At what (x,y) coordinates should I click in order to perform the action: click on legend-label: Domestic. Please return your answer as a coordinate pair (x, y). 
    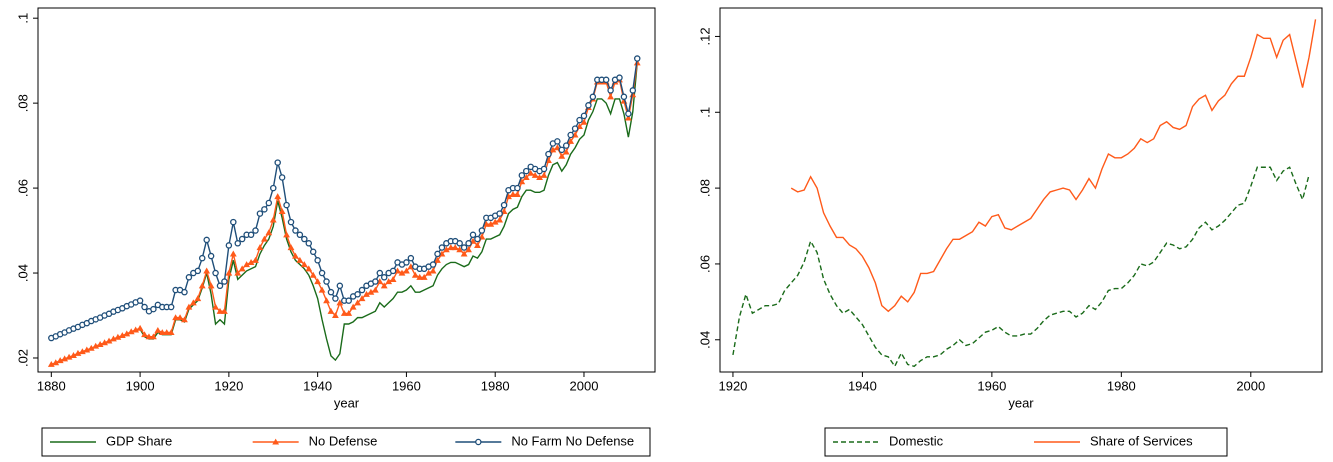
    Looking at the image, I should click on (916, 440).